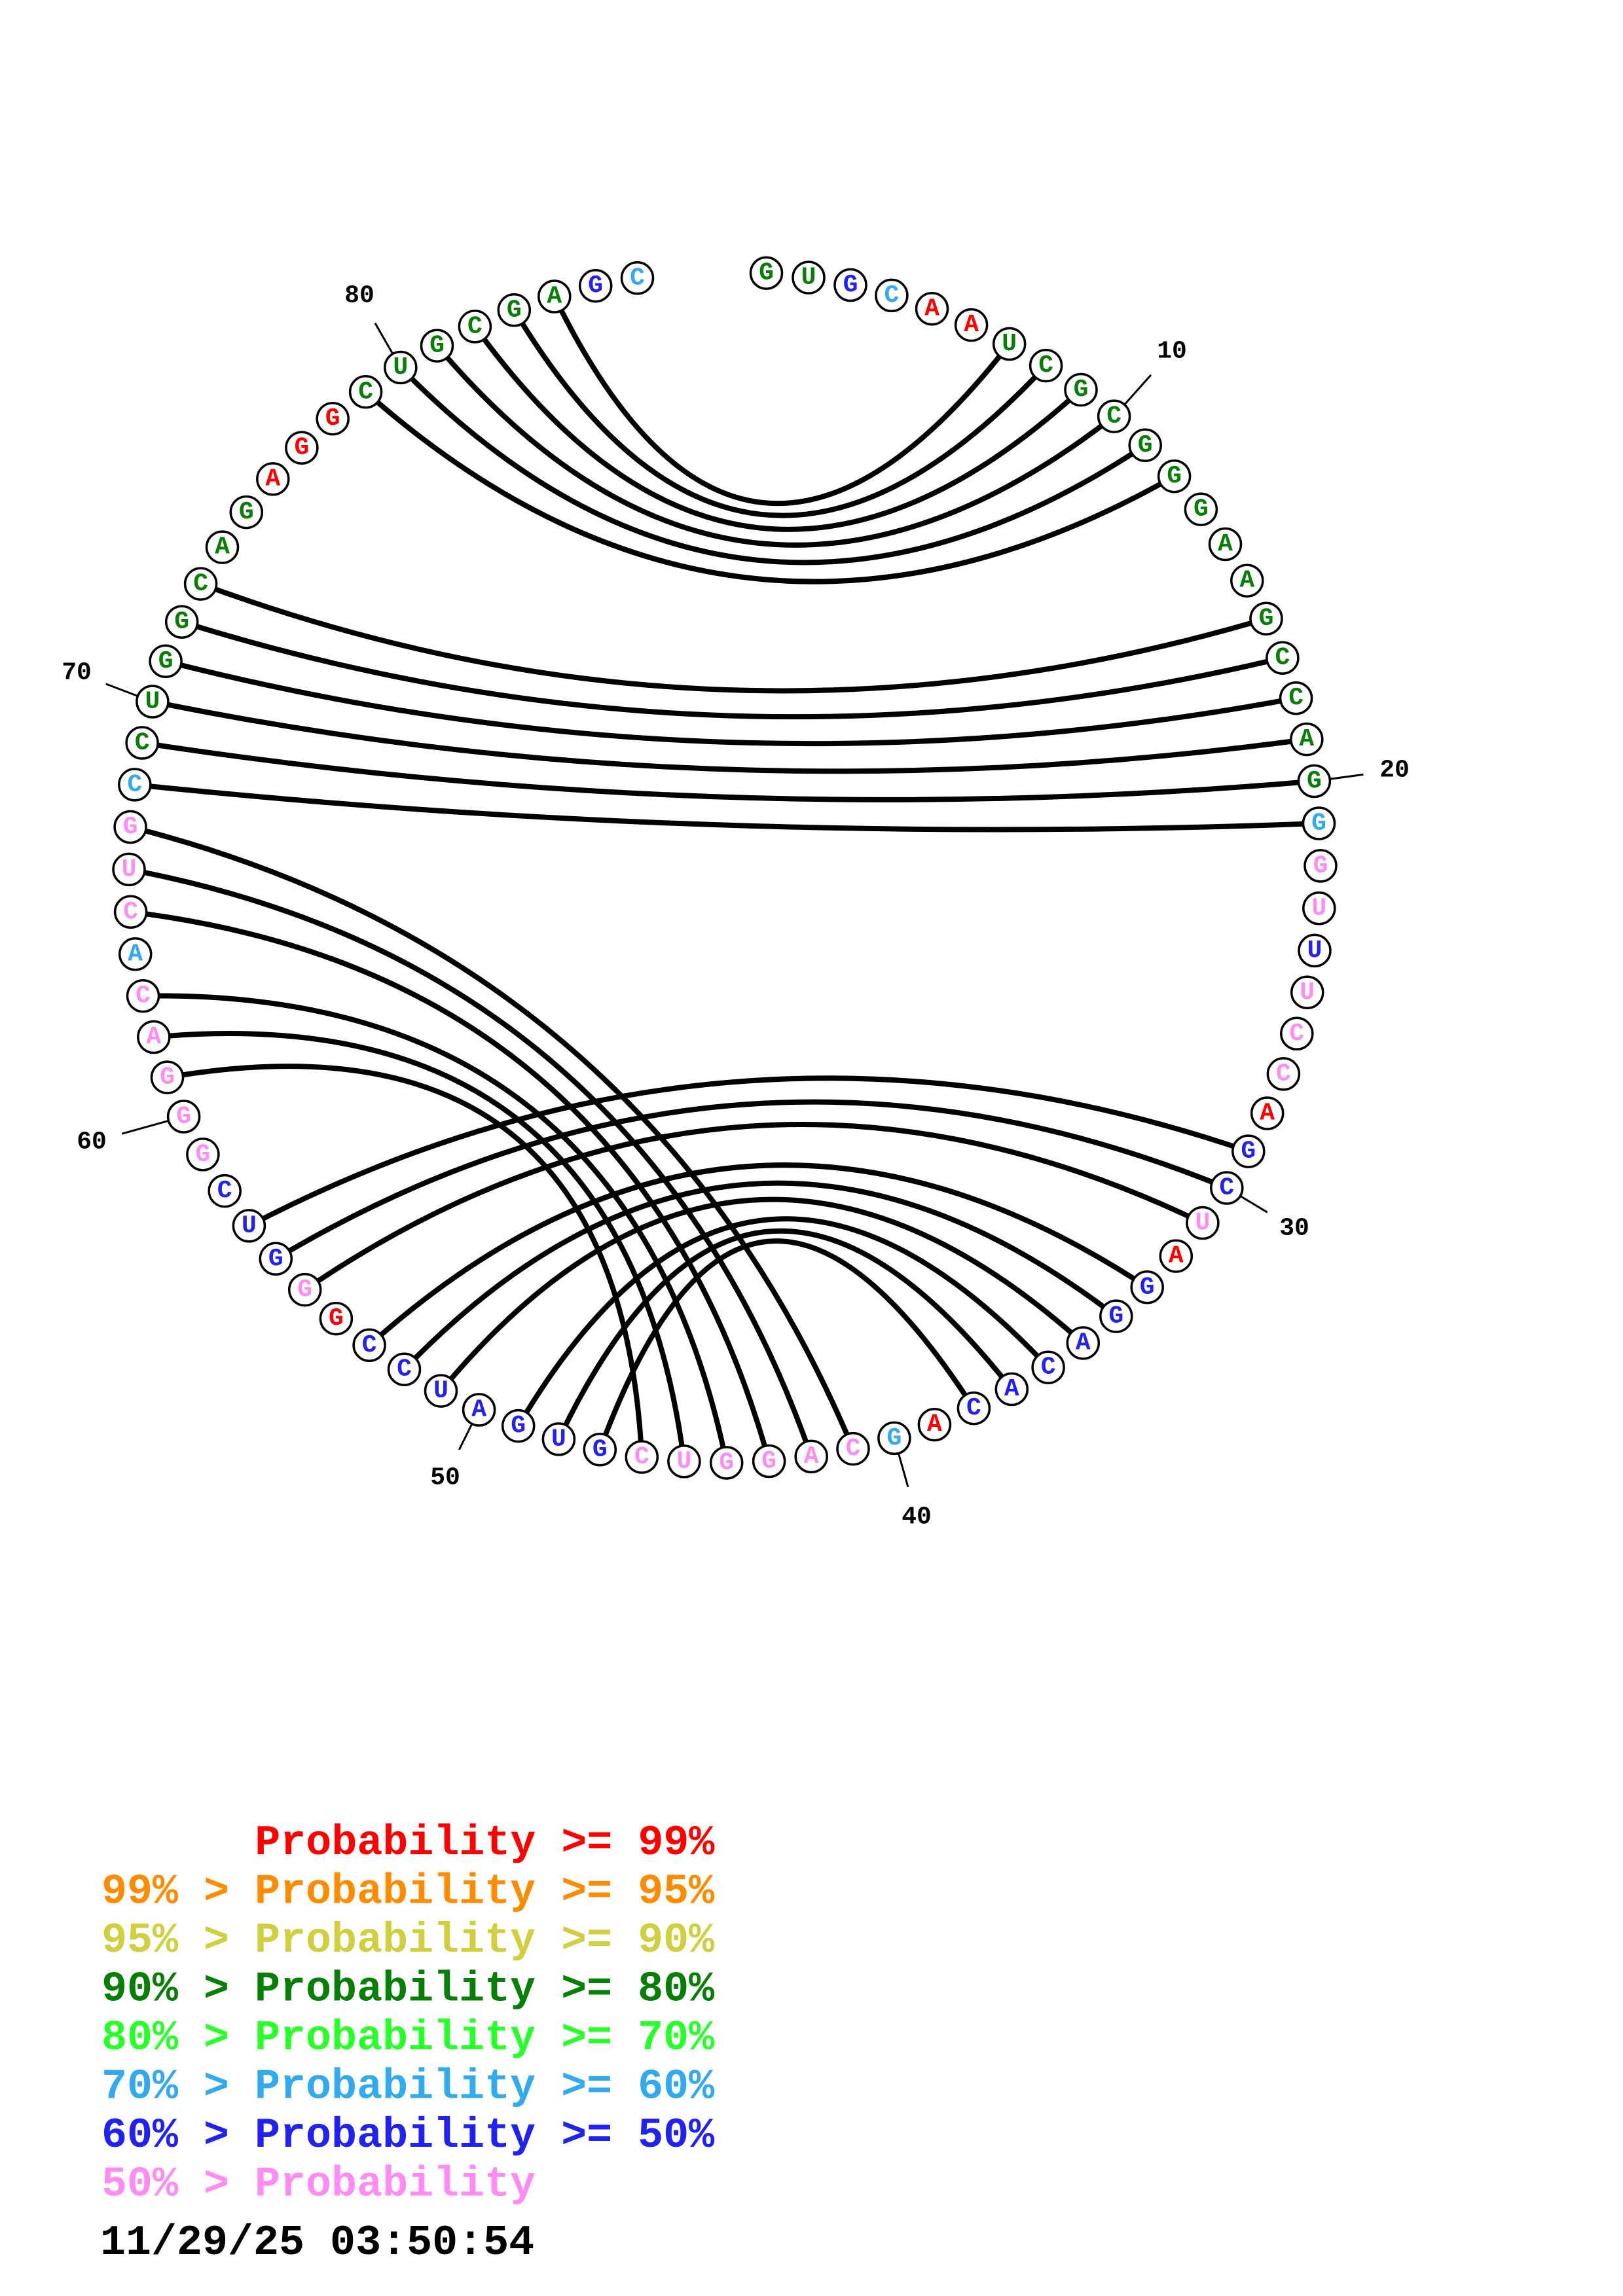  I want to click on nucleotide-letter-77: G, so click(301, 448).